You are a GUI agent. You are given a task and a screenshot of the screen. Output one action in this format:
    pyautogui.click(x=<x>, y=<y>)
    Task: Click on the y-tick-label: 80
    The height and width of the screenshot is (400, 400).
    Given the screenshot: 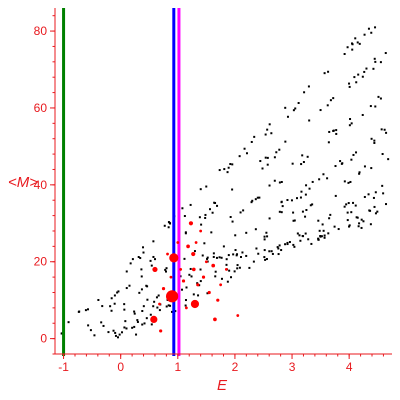 What is the action you would take?
    pyautogui.click(x=41, y=31)
    